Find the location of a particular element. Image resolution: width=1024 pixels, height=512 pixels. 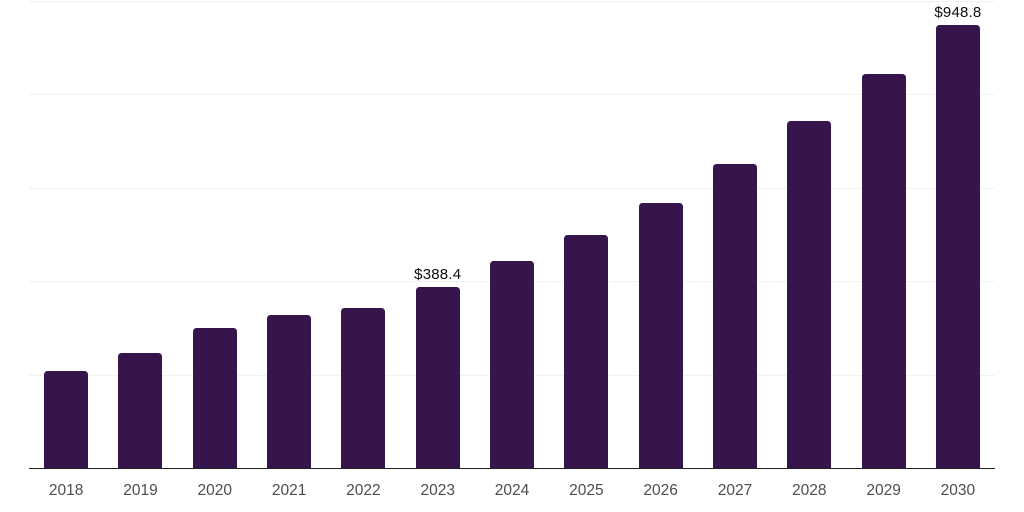

bar-2026 is located at coordinates (660, 335).